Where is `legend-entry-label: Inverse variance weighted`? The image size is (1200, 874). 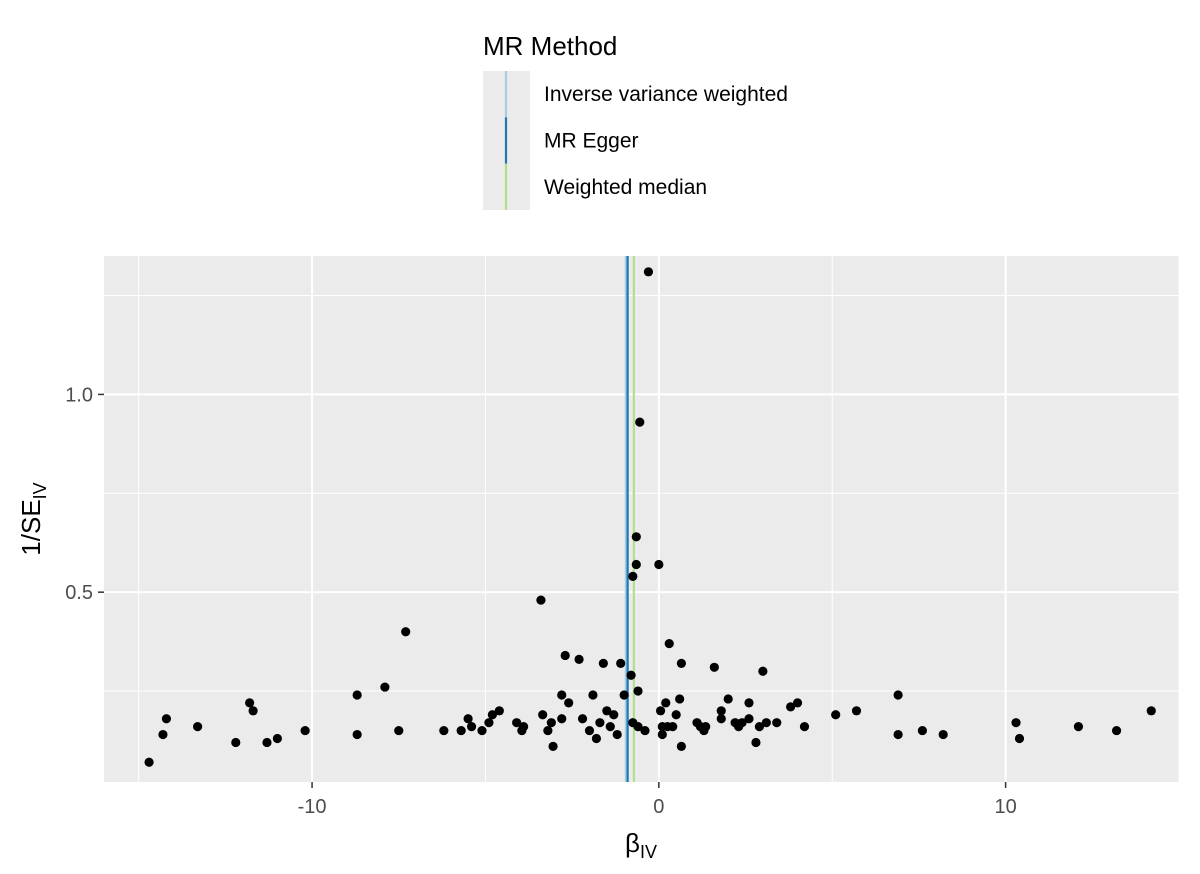
legend-entry-label: Inverse variance weighted is located at coordinates (666, 94).